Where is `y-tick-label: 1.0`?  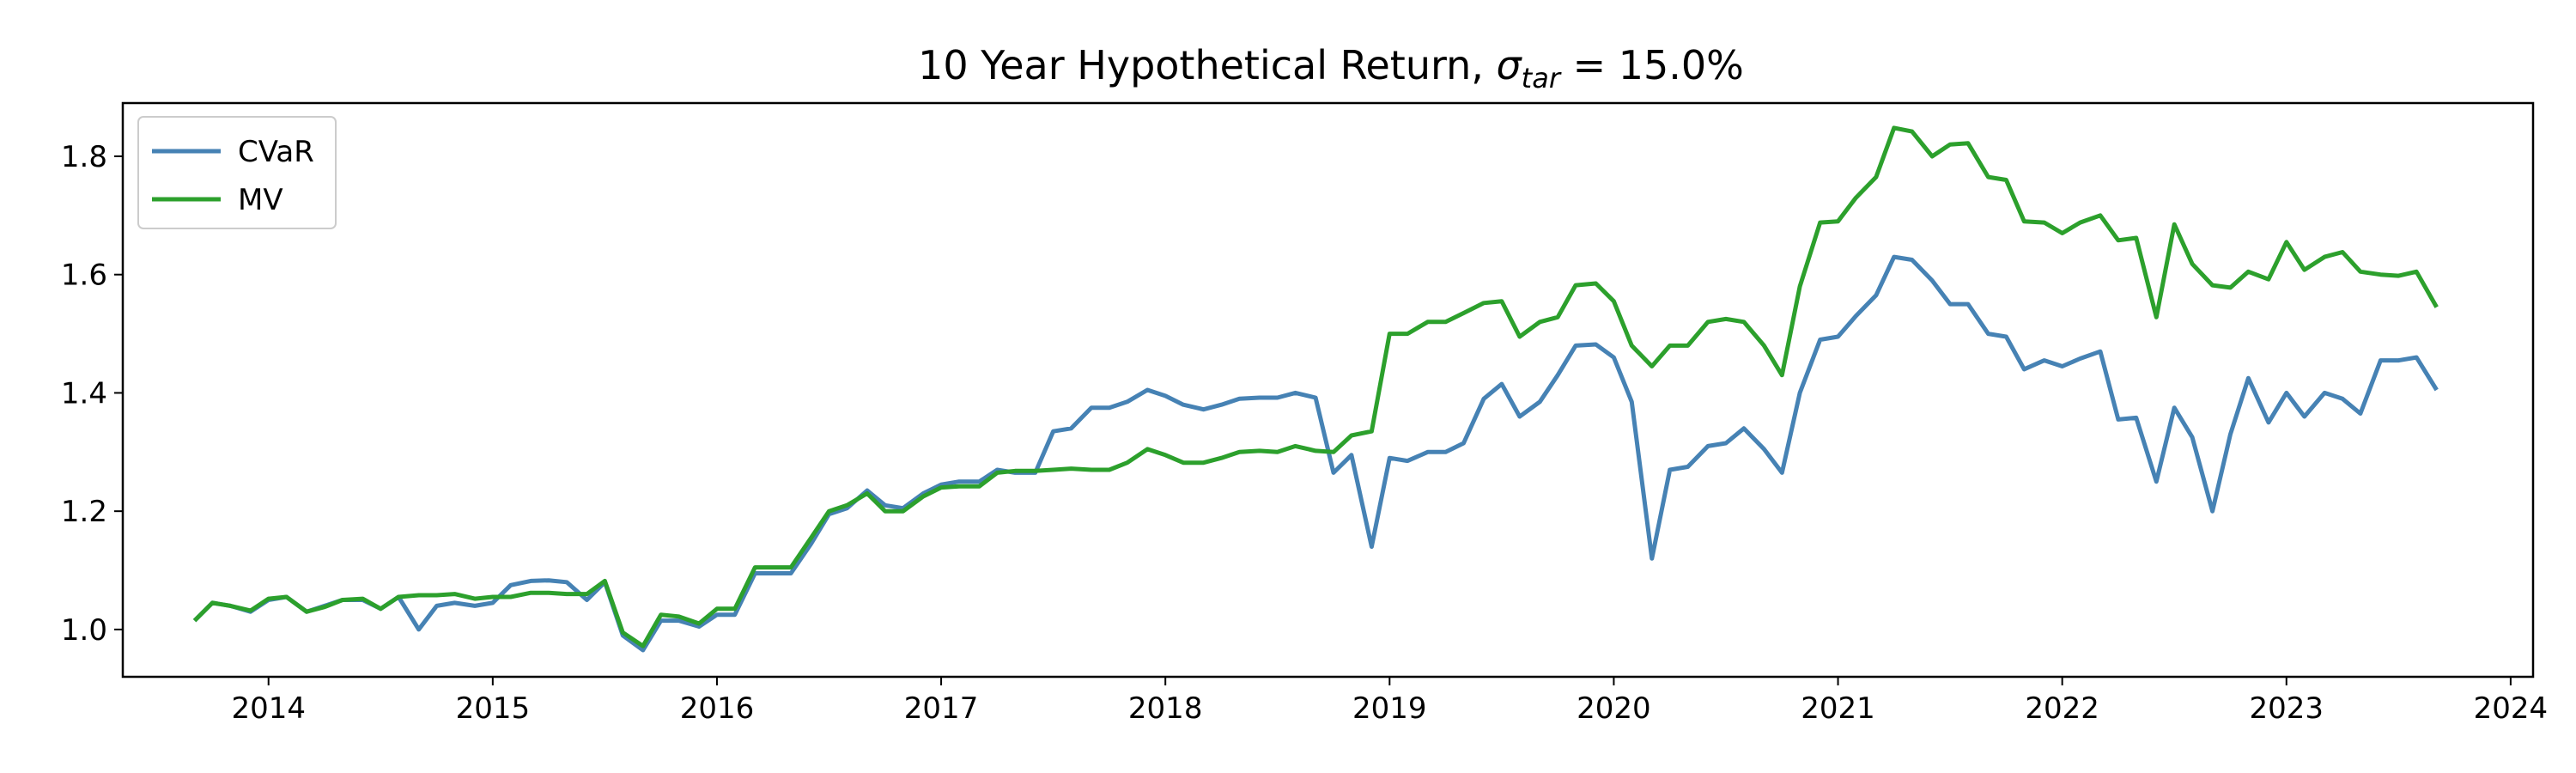
y-tick-label: 1.0 is located at coordinates (84, 630).